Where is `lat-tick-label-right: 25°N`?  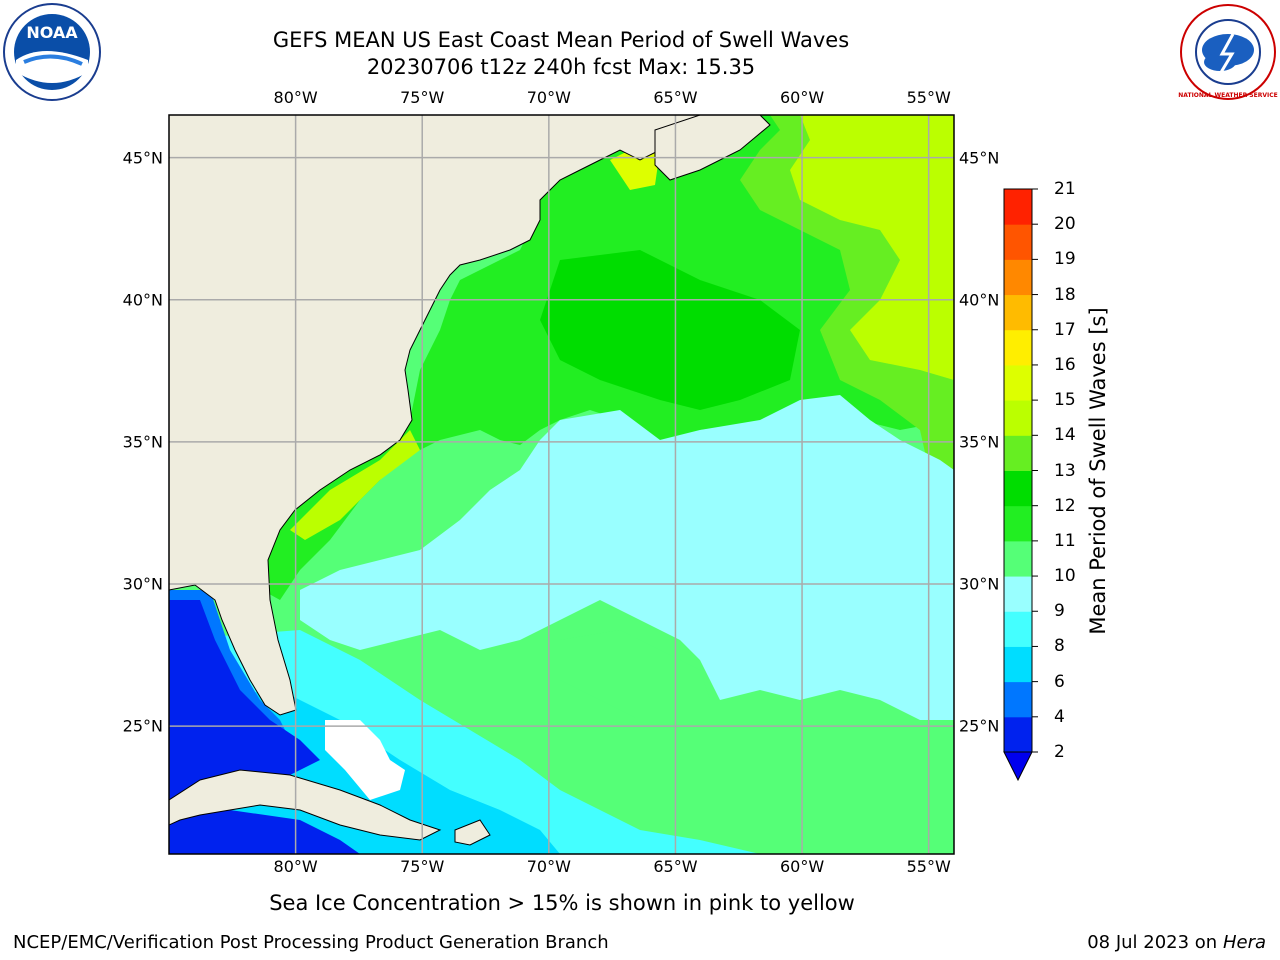 lat-tick-label-right: 25°N is located at coordinates (979, 726).